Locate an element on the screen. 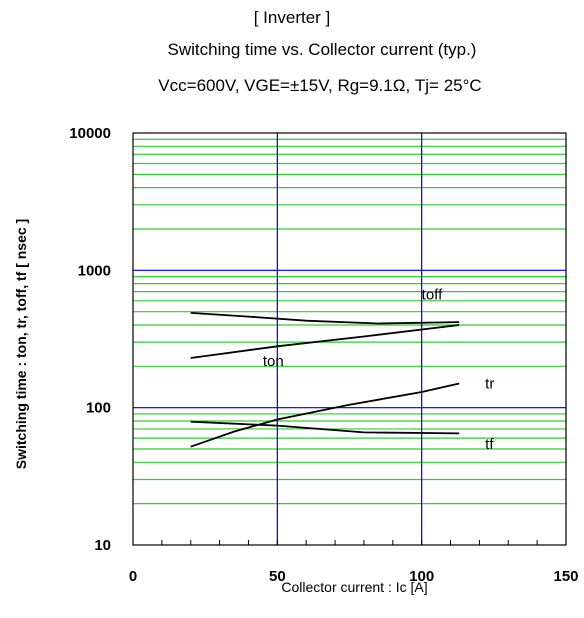 The image size is (584, 618). x-axis-label: Collector current : Ic [A] is located at coordinates (354, 587).